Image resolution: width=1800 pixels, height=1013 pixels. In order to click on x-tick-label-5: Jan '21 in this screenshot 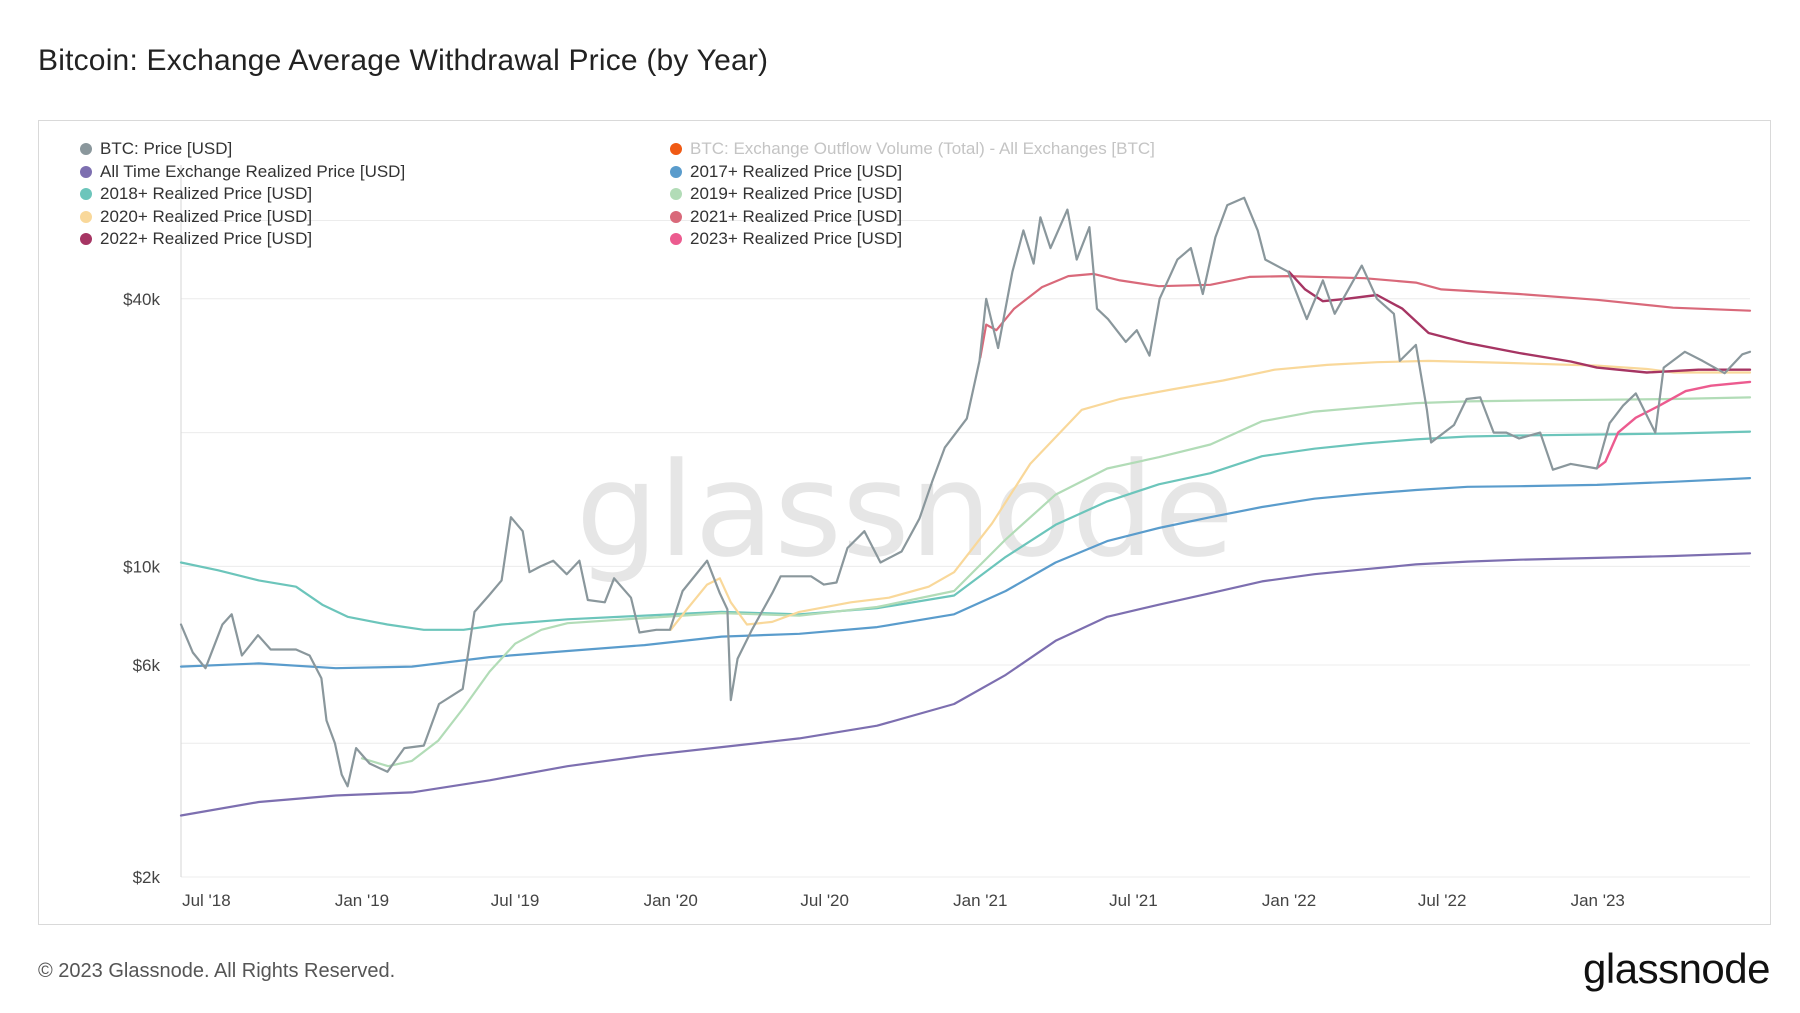, I will do `click(980, 900)`.